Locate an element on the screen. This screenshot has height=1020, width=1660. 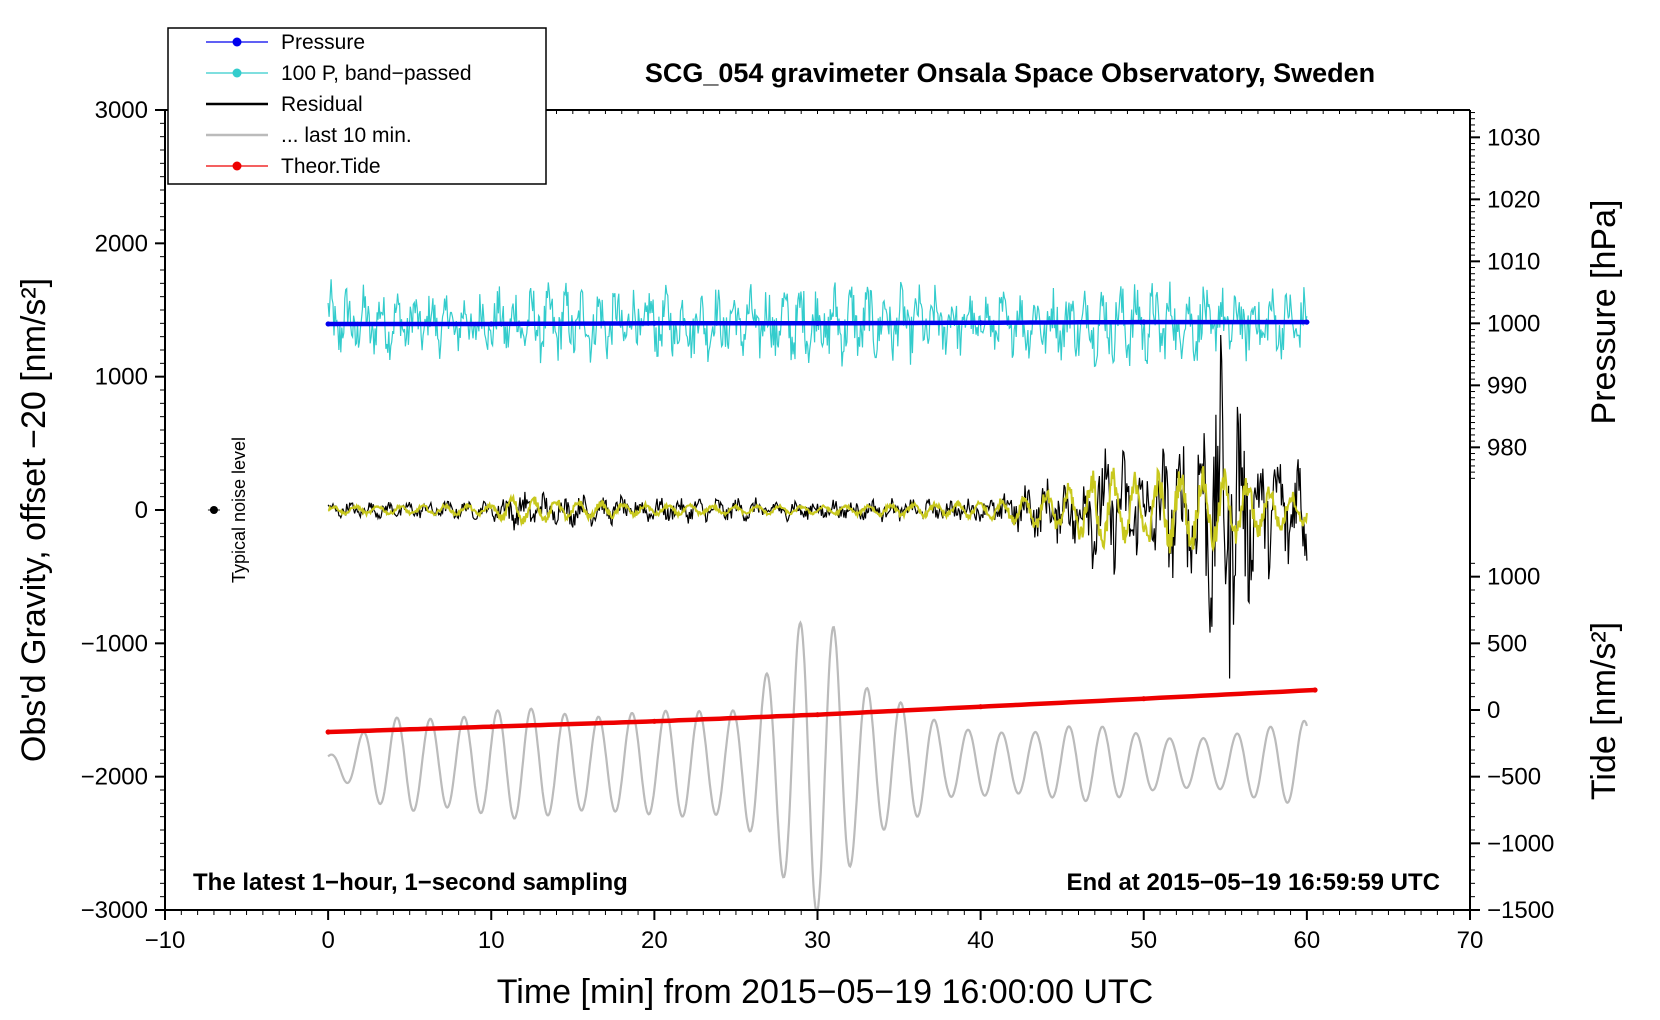
y-axis-title-pressure: Pressure [hPa] is located at coordinates (1604, 312).